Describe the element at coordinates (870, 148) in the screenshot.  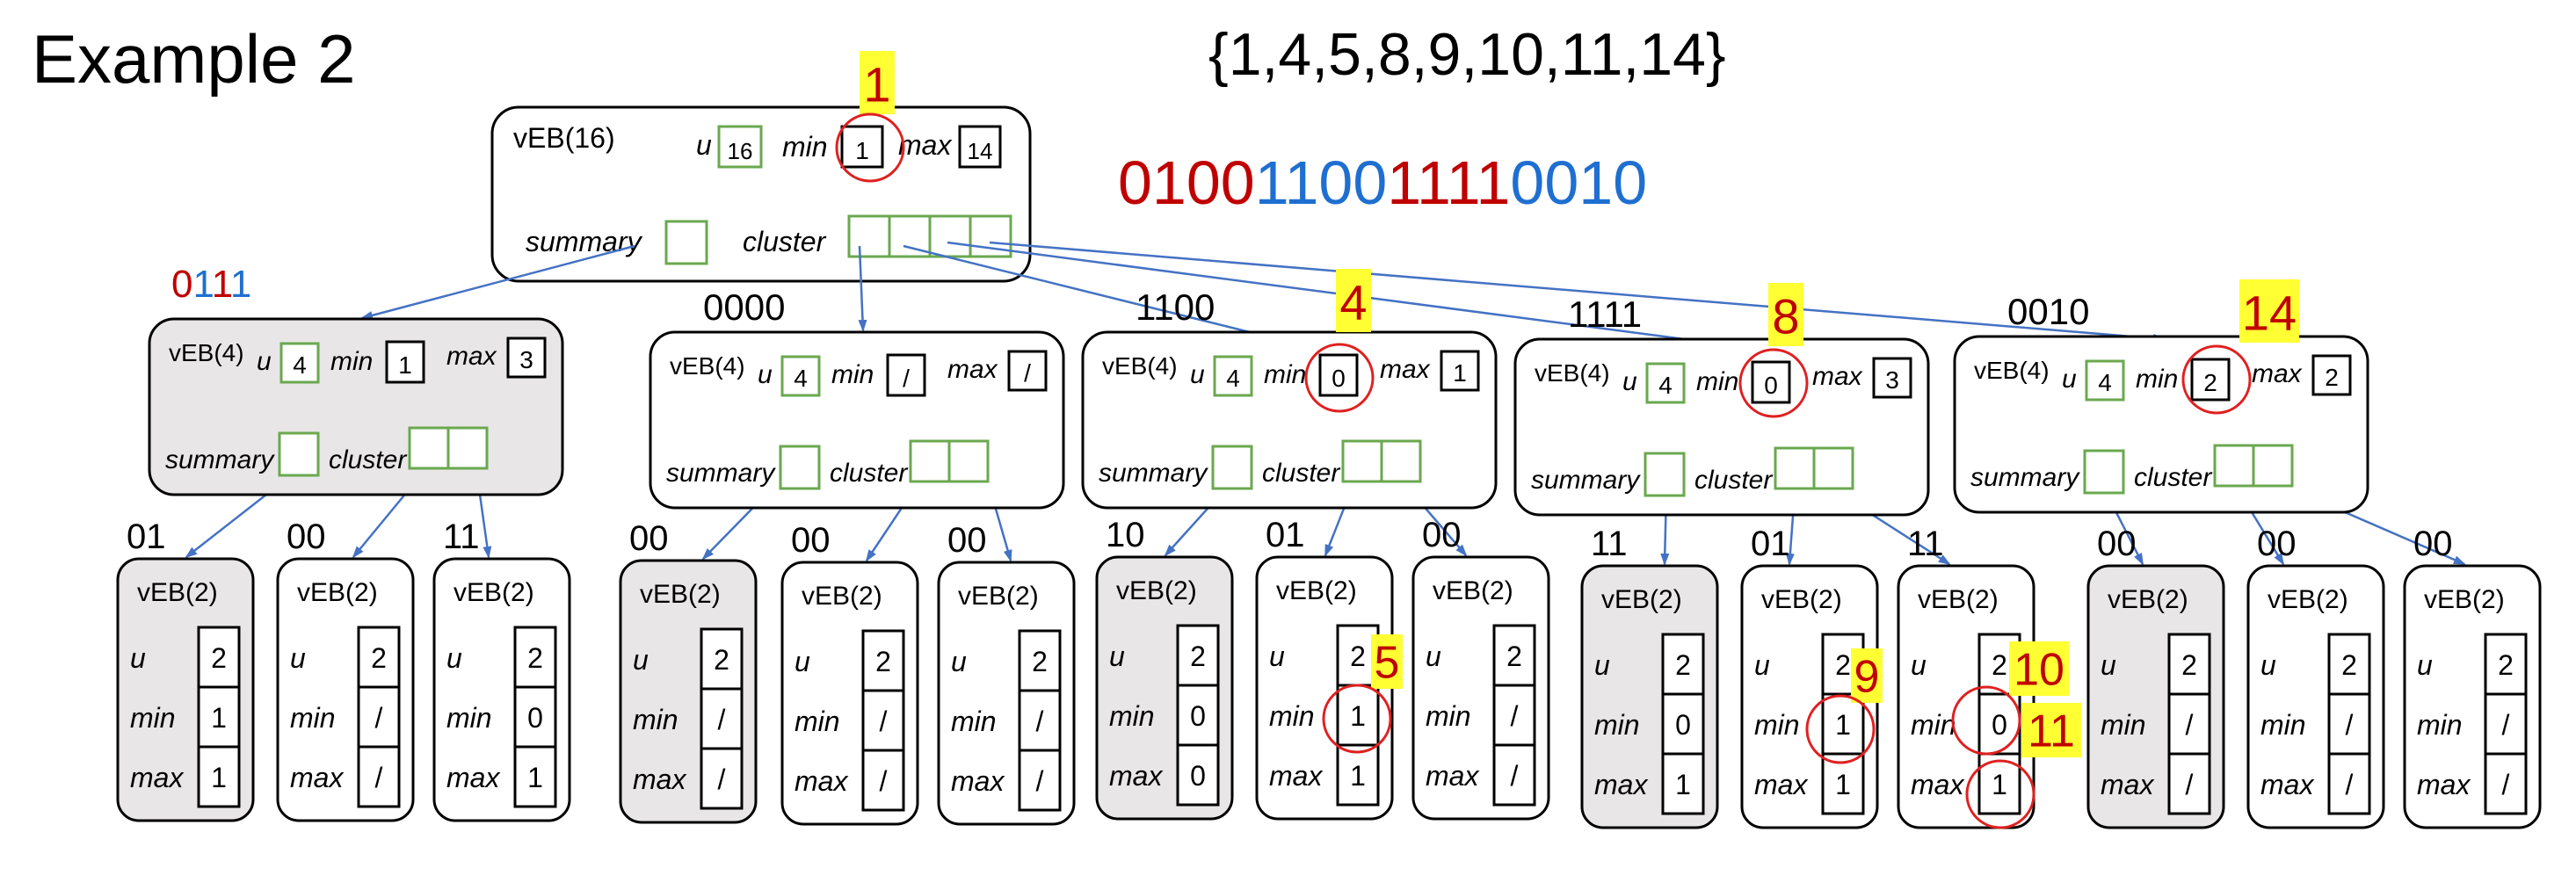
I see `circle-root-min` at that location.